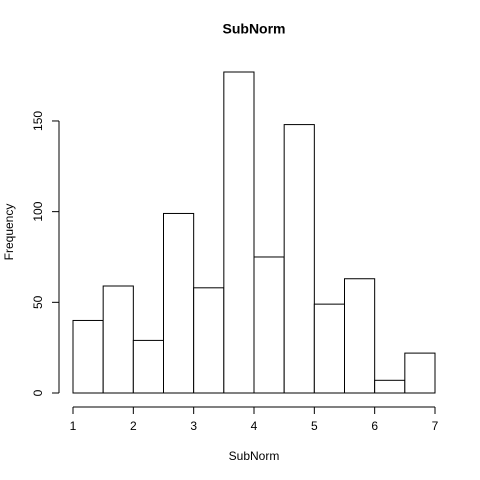 The width and height of the screenshot is (480, 480). What do you see at coordinates (38, 392) in the screenshot?
I see `y-tick-label: 0` at bounding box center [38, 392].